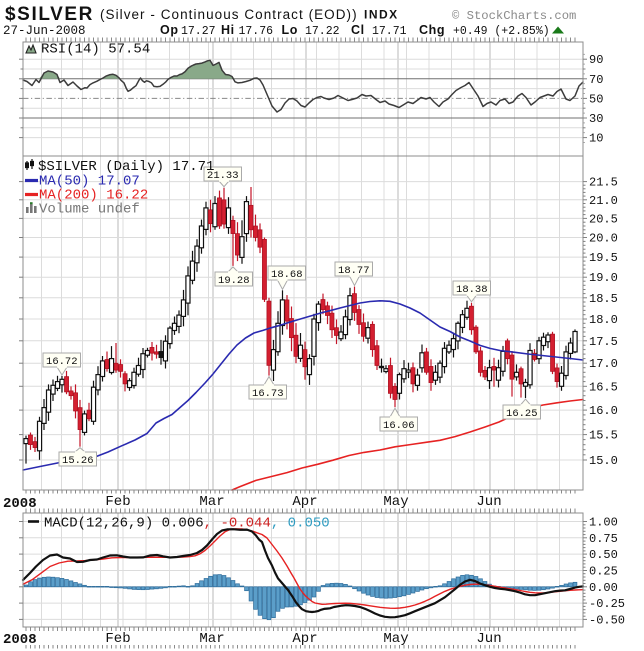 This screenshot has height=651, width=644. What do you see at coordinates (89, 210) in the screenshot?
I see `svg-text: Volume undef` at bounding box center [89, 210].